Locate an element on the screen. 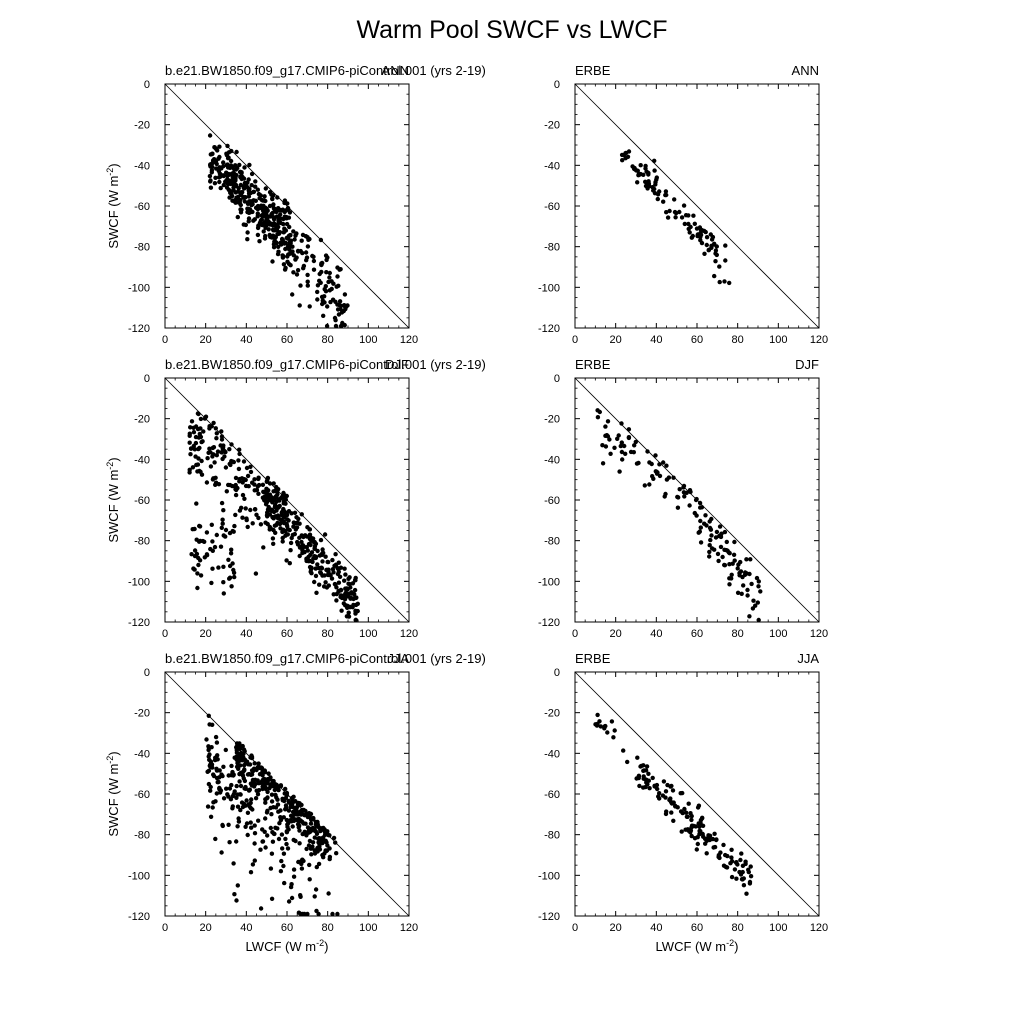 This screenshot has width=1024, height=1024. y-tick-label: -40 is located at coordinates (552, 166).